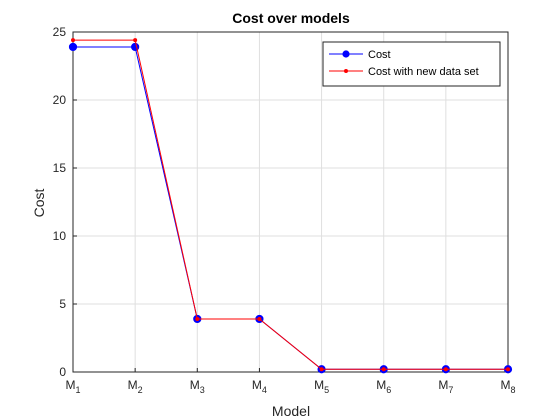 The width and height of the screenshot is (560, 420). What do you see at coordinates (383, 386) in the screenshot?
I see `x-tick-label: M6` at bounding box center [383, 386].